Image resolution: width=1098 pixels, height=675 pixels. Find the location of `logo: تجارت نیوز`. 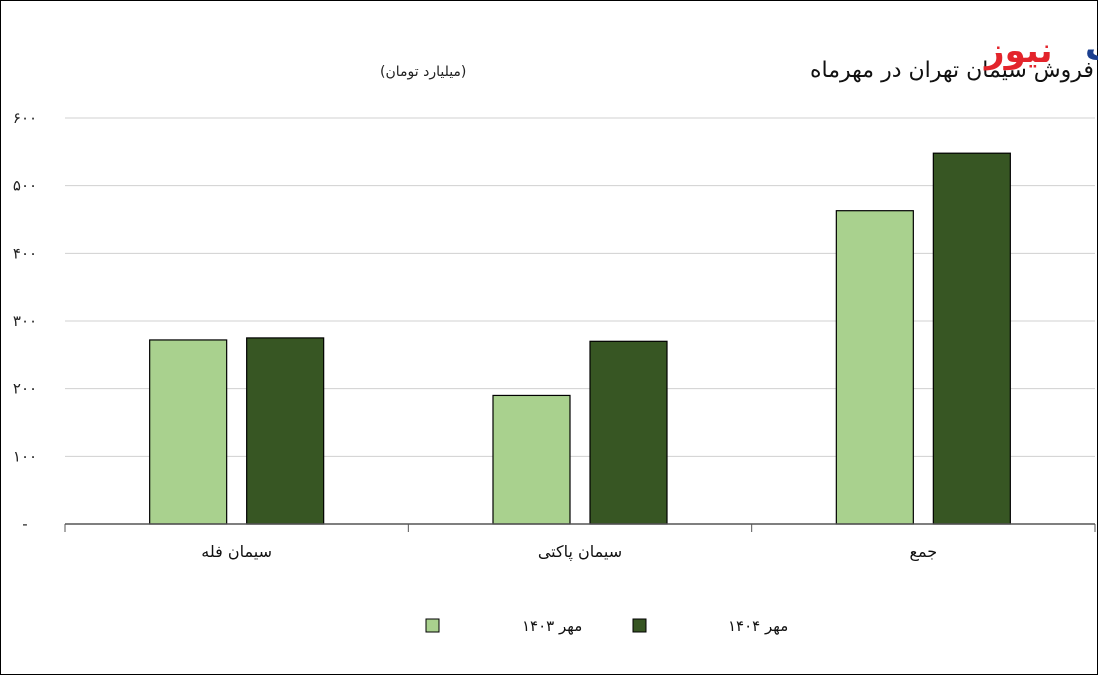

logo: تجارت نیوز is located at coordinates (1040, 50).